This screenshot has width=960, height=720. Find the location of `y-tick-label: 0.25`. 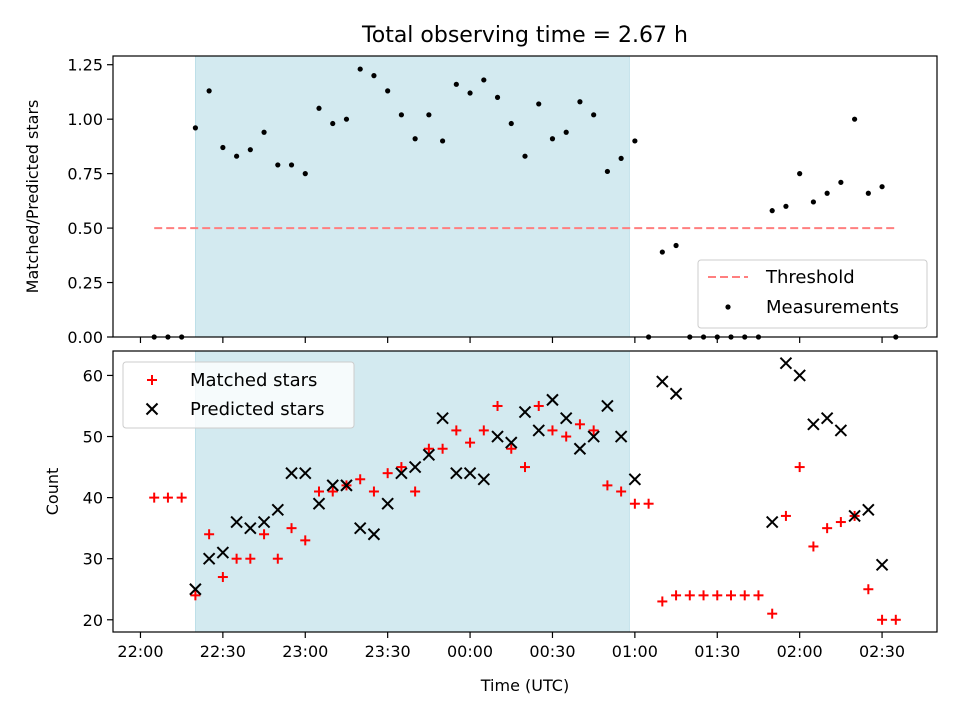

y-tick-label: 0.25 is located at coordinates (85, 283).